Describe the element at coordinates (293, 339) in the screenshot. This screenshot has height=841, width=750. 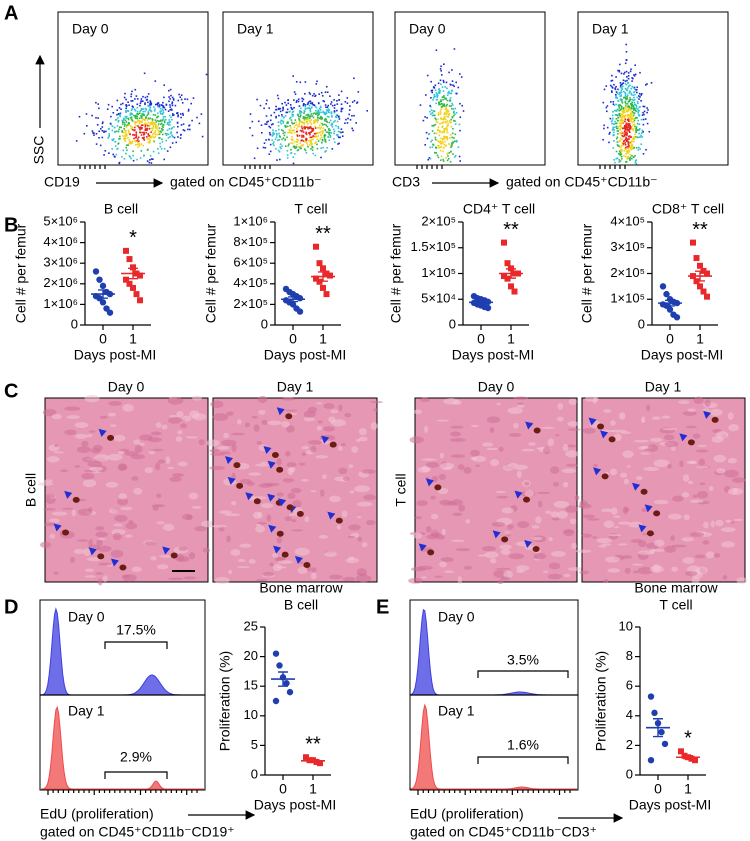
I see `x-tick-label: 0` at that location.